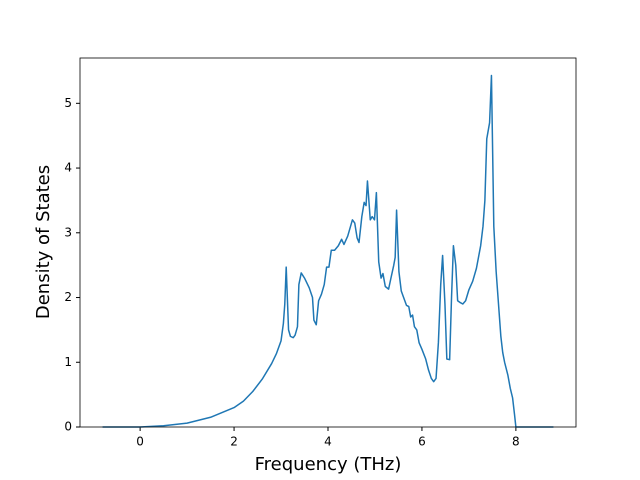 This screenshot has width=640, height=480. I want to click on y-axis-label: Density of States, so click(43, 242).